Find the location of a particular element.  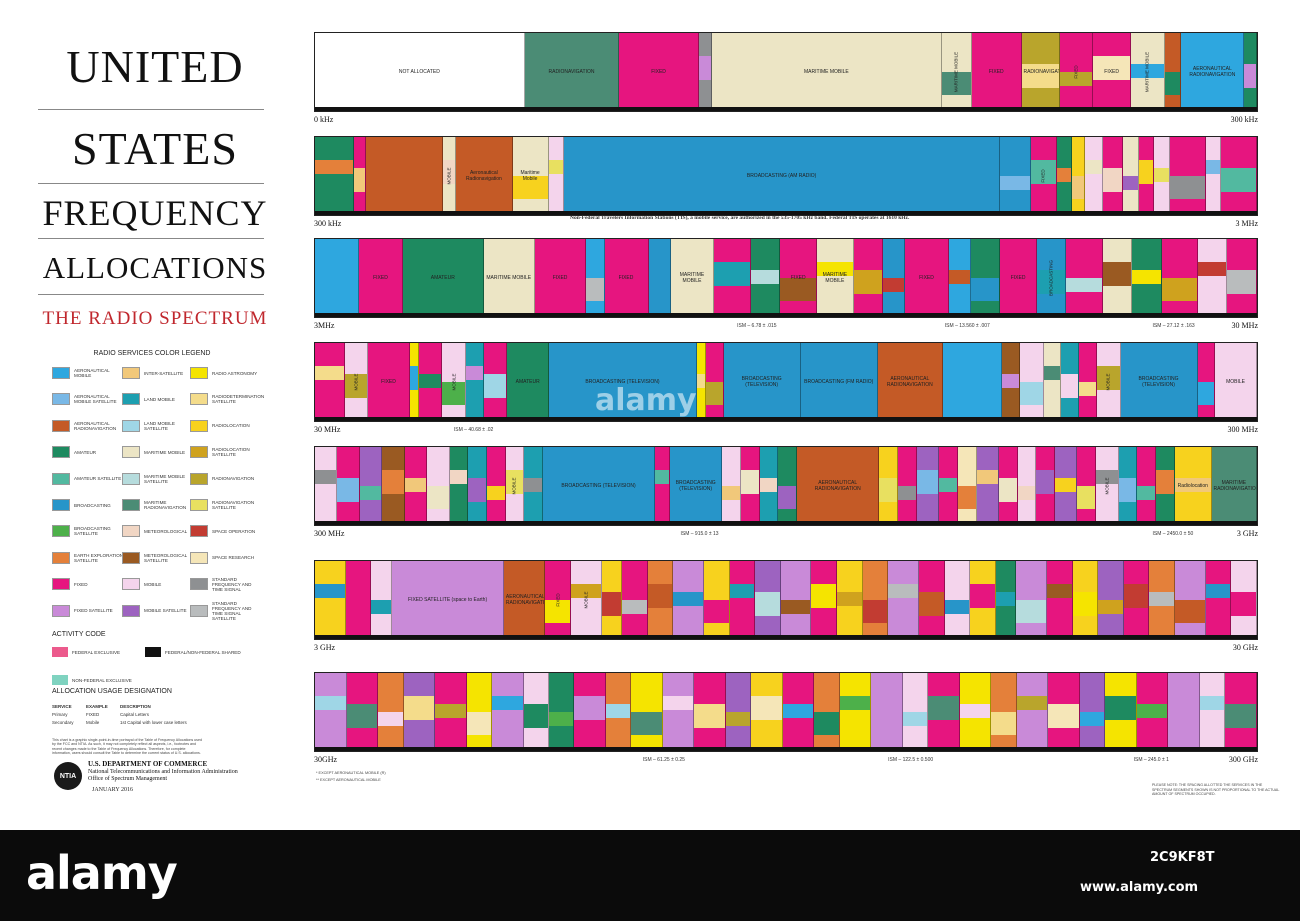

activity-strip is located at coordinates (786, 213).